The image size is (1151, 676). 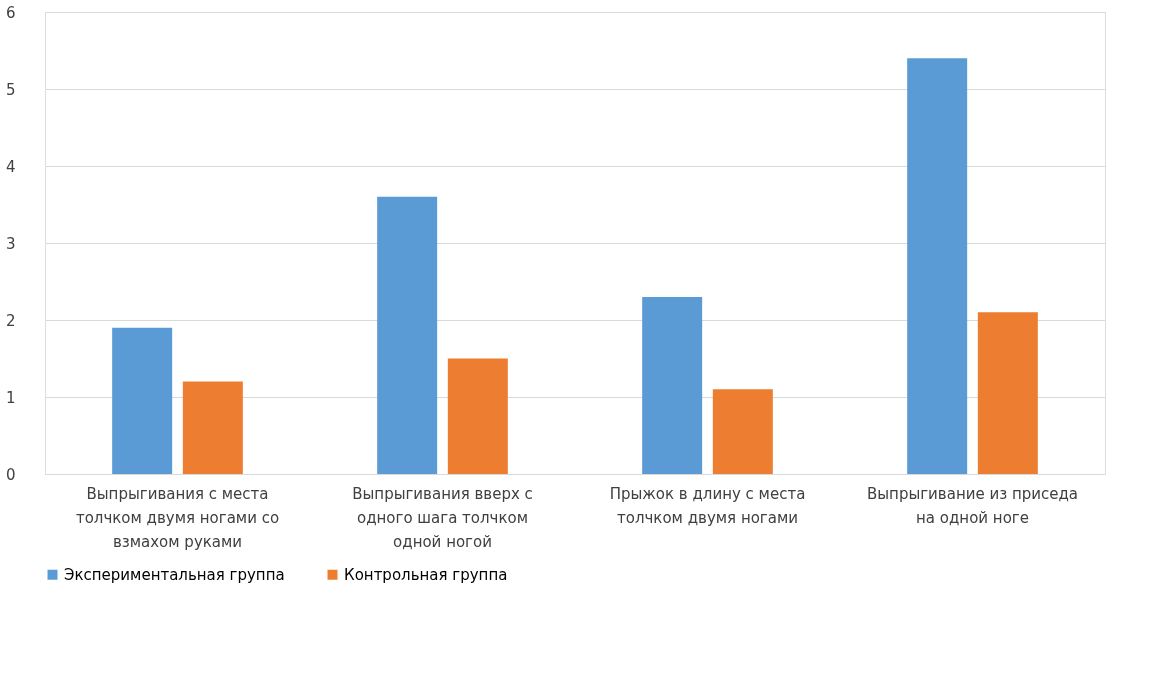 What do you see at coordinates (10, 12) in the screenshot?
I see `y-tick-label: 6` at bounding box center [10, 12].